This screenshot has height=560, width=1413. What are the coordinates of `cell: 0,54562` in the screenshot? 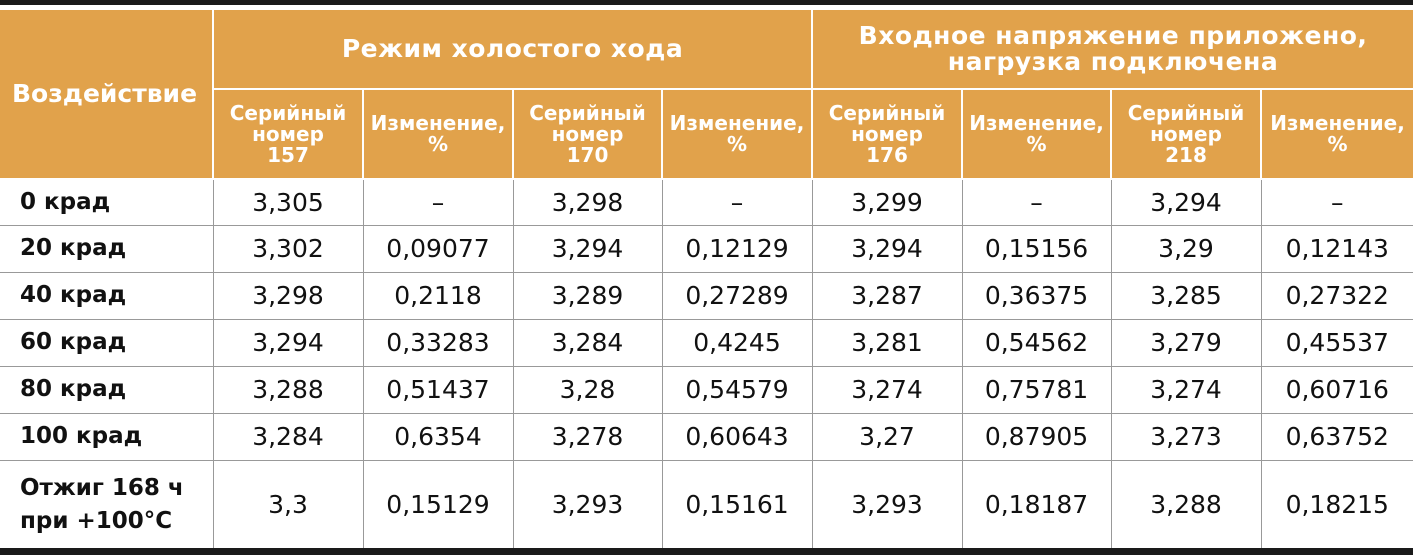 It's located at (1036, 342).